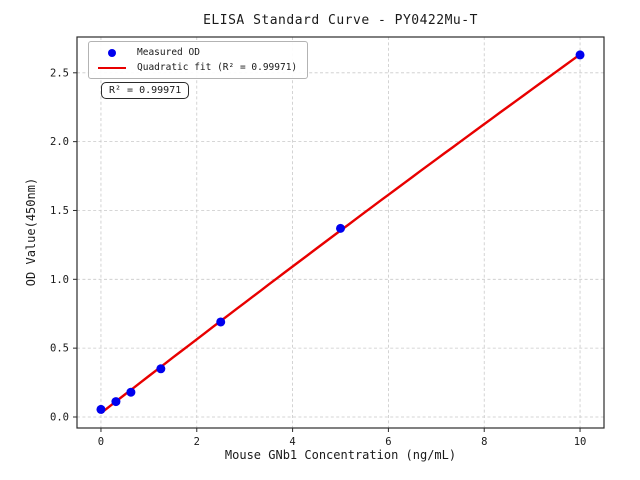 This screenshot has width=640, height=480. What do you see at coordinates (59, 417) in the screenshot?
I see `y-tick-label: 0.0` at bounding box center [59, 417].